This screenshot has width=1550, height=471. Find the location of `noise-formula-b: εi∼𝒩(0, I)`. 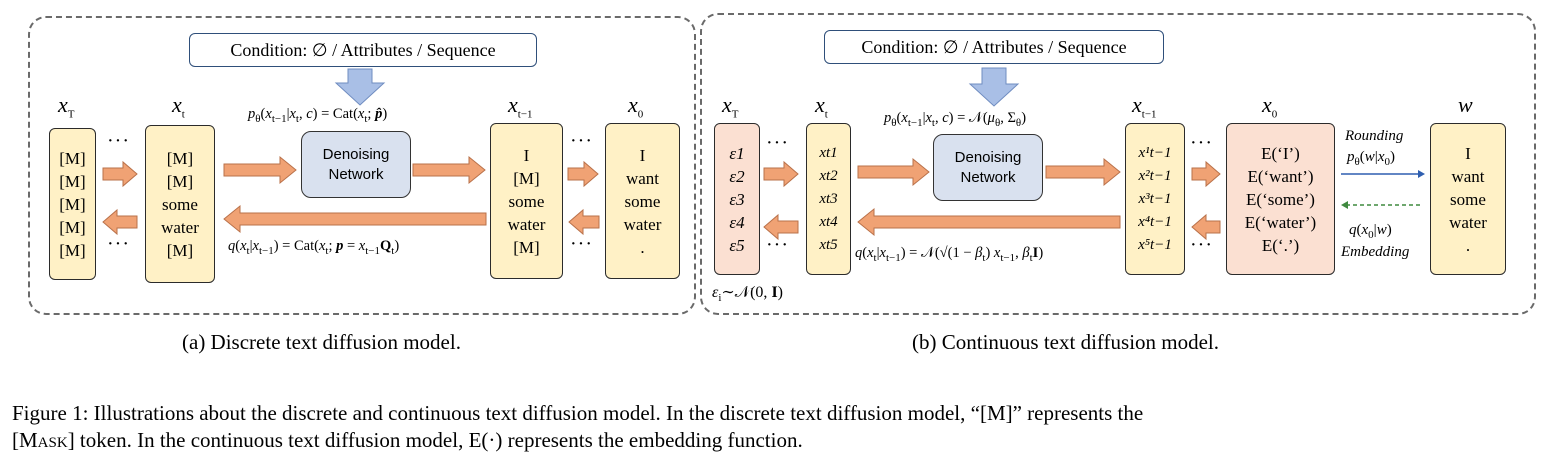

noise-formula-b: εi∼𝒩(0, I) is located at coordinates (747, 294).